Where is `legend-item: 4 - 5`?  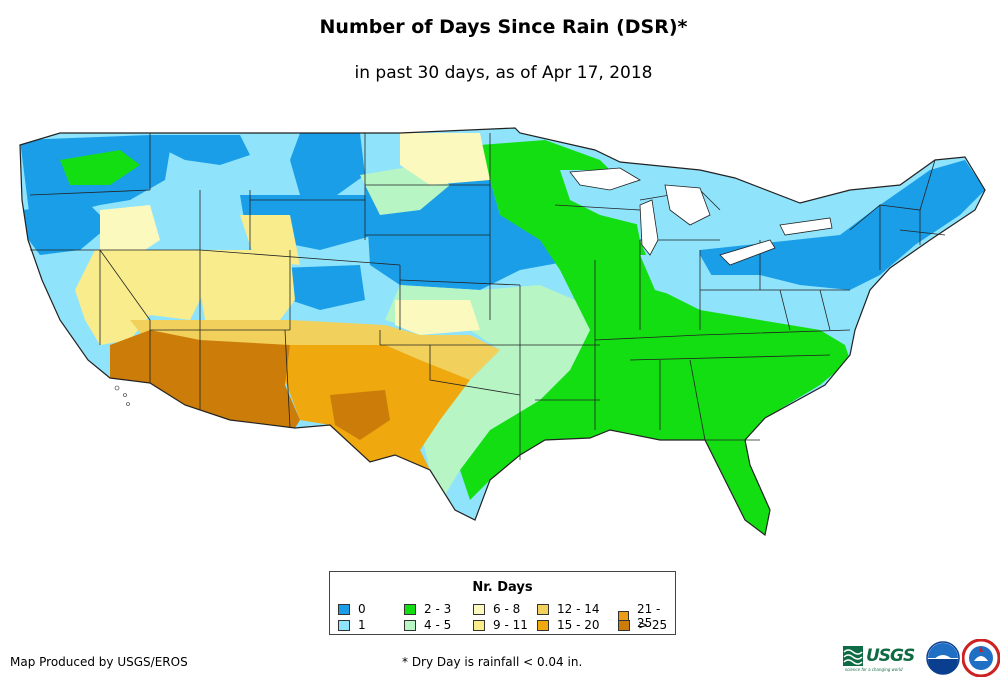
legend-item: 4 - 5 is located at coordinates (427, 625).